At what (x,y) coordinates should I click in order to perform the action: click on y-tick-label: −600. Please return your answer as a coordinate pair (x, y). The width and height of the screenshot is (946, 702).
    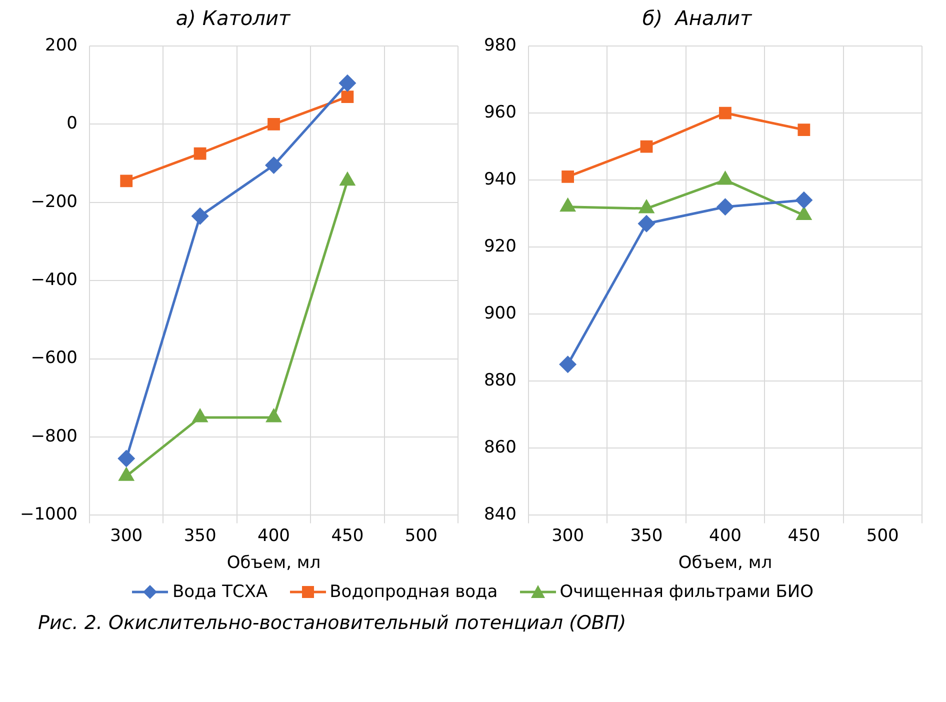
    Looking at the image, I should click on (54, 358).